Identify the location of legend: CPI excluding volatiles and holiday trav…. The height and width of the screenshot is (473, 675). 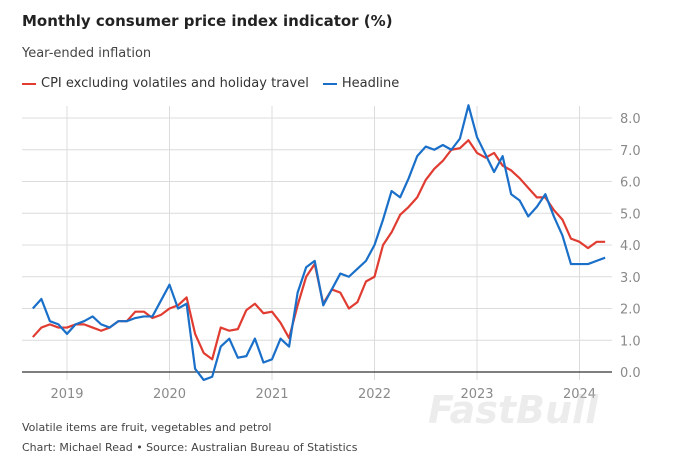
(210, 83).